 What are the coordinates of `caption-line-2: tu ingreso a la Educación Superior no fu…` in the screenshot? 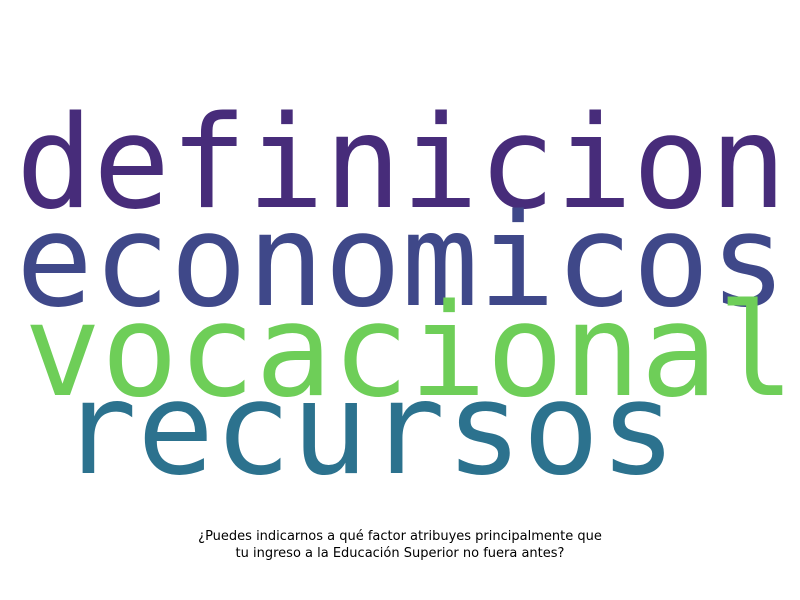 It's located at (400, 553).